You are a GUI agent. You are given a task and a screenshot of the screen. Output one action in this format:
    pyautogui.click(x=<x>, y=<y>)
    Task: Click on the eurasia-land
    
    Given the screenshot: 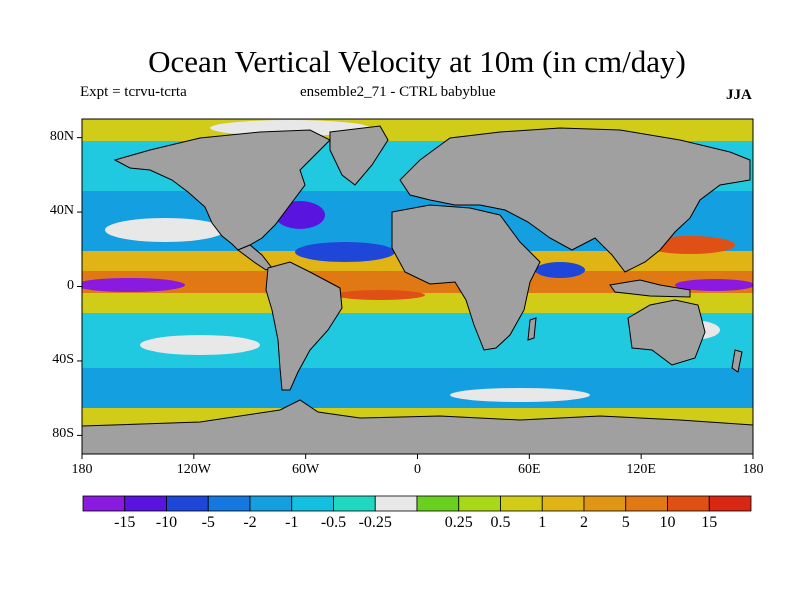 What is the action you would take?
    pyautogui.click(x=575, y=200)
    